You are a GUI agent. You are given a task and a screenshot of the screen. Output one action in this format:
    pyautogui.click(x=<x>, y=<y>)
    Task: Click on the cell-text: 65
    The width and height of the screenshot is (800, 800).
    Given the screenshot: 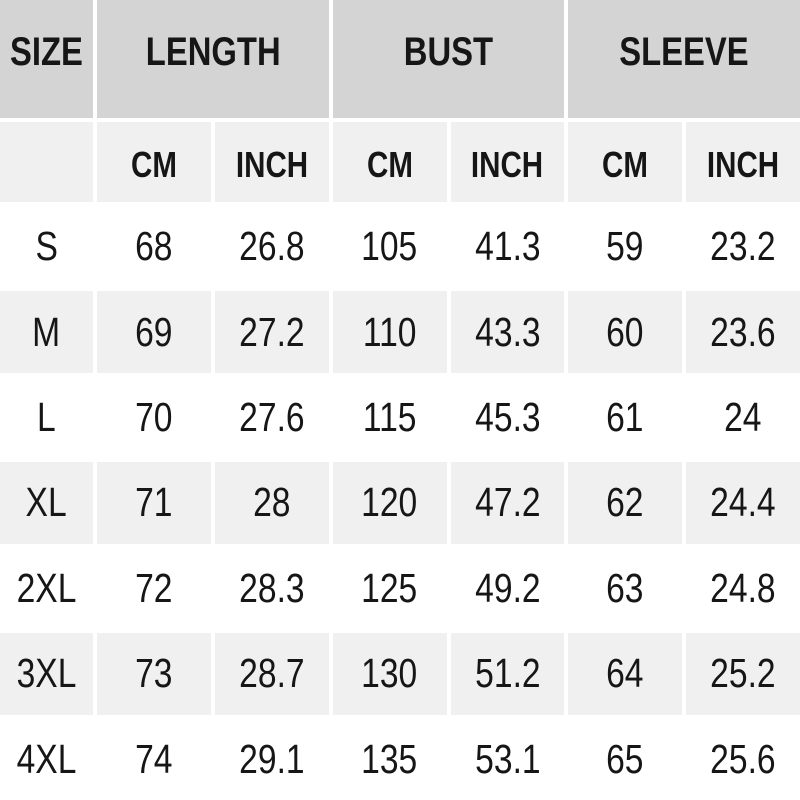 What is the action you would take?
    pyautogui.click(x=625, y=758)
    